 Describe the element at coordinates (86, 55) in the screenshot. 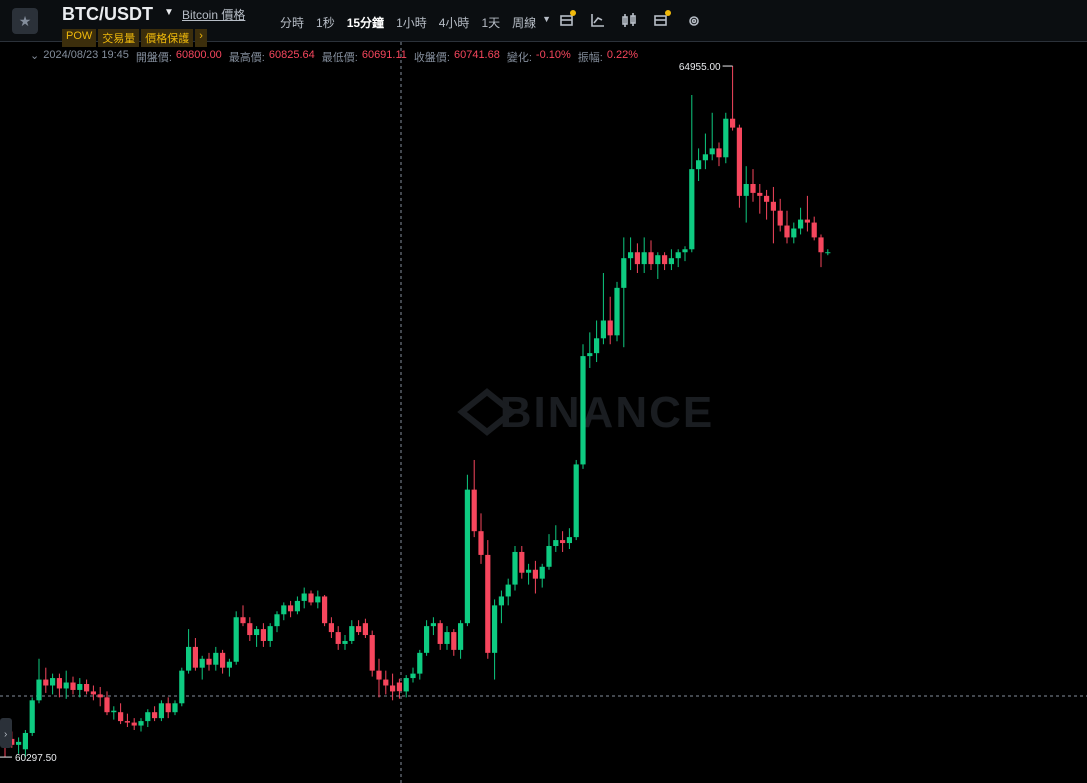

I see `time: 2024/08/23 19:45` at that location.